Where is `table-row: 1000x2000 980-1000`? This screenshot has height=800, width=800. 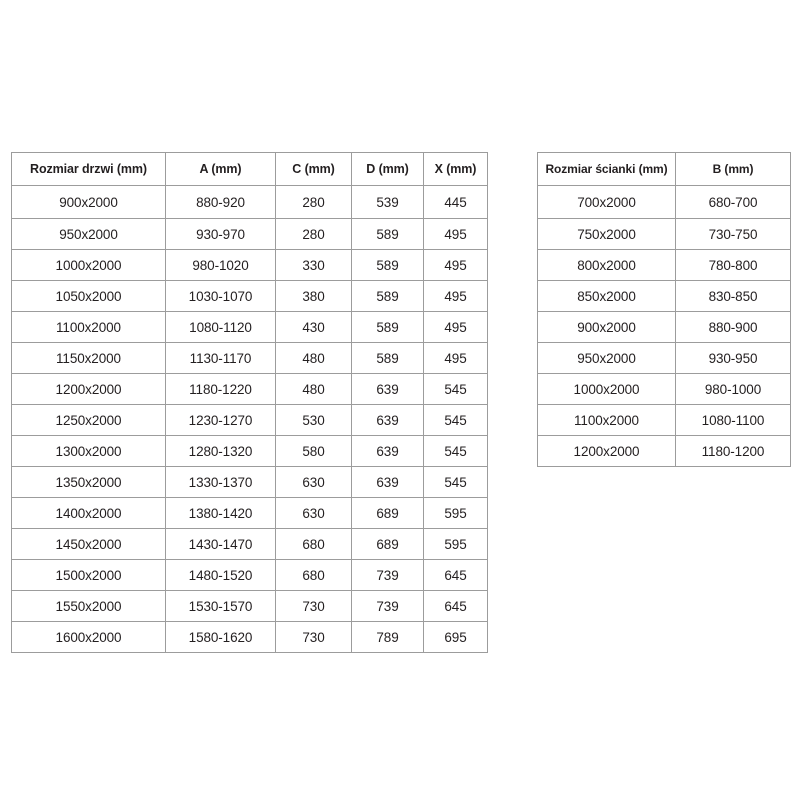 table-row: 1000x2000 980-1000 is located at coordinates (664, 389).